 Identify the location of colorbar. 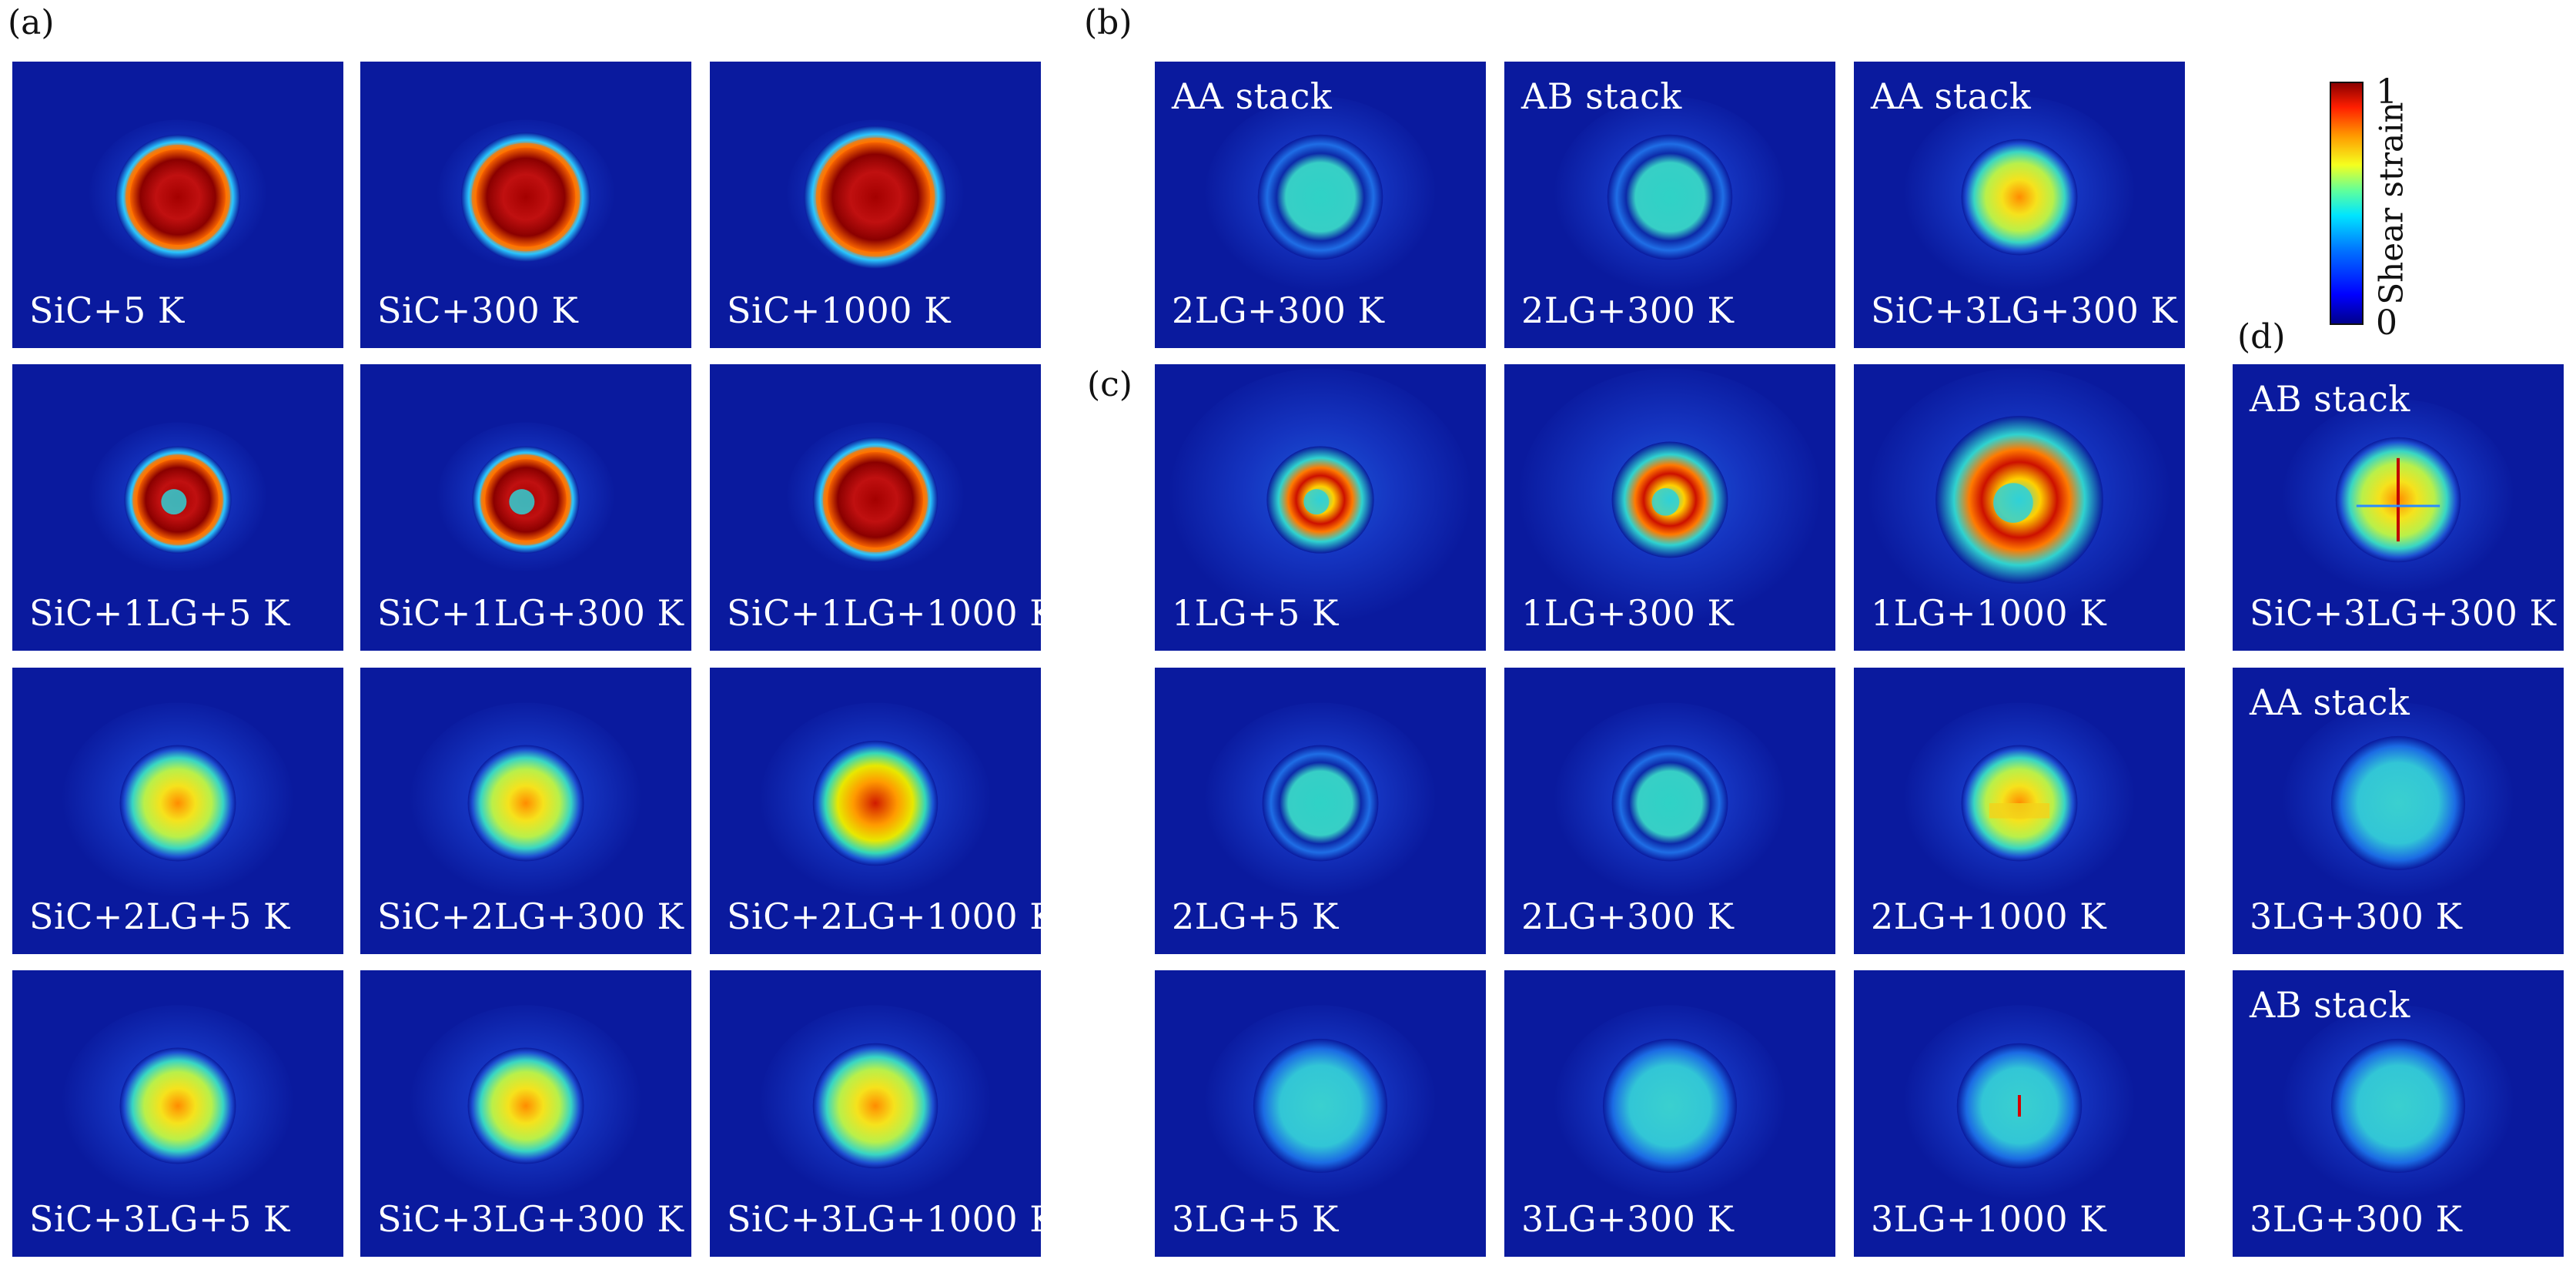
(2347, 204).